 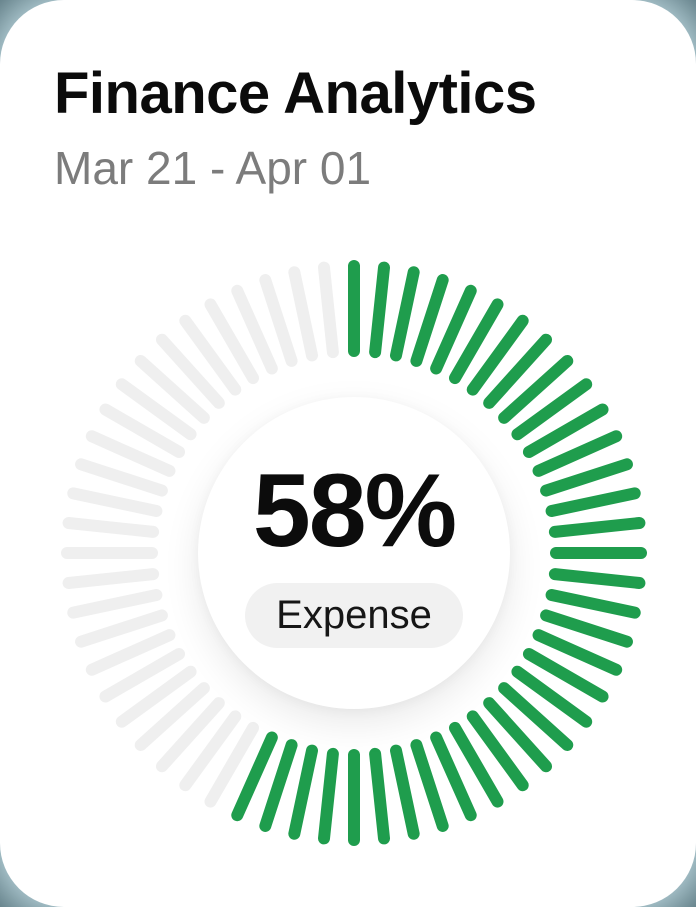 I want to click on expense-badge: Expense, so click(x=354, y=615).